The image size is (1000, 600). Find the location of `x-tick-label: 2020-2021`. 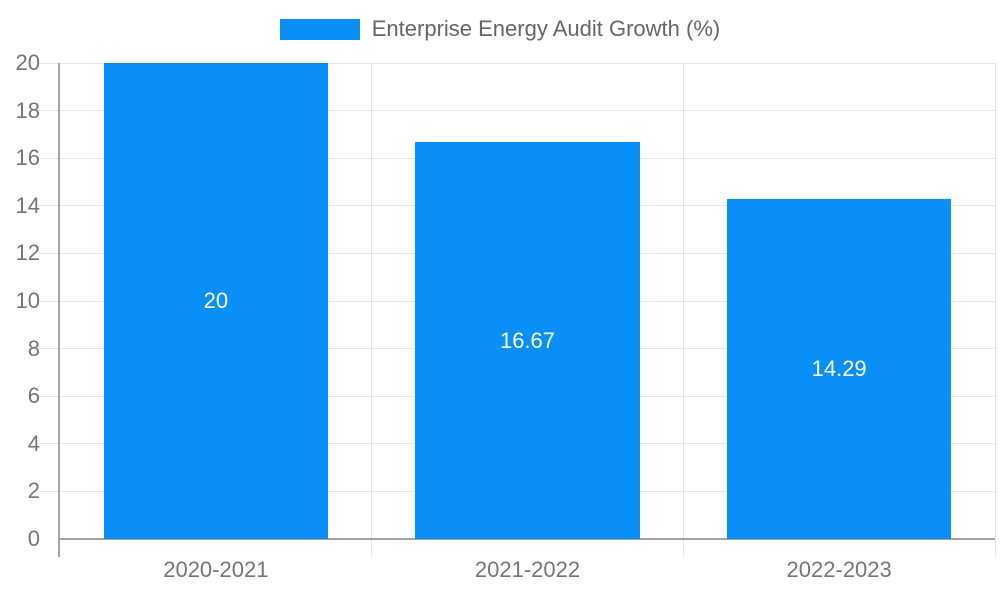

x-tick-label: 2020-2021 is located at coordinates (216, 569).